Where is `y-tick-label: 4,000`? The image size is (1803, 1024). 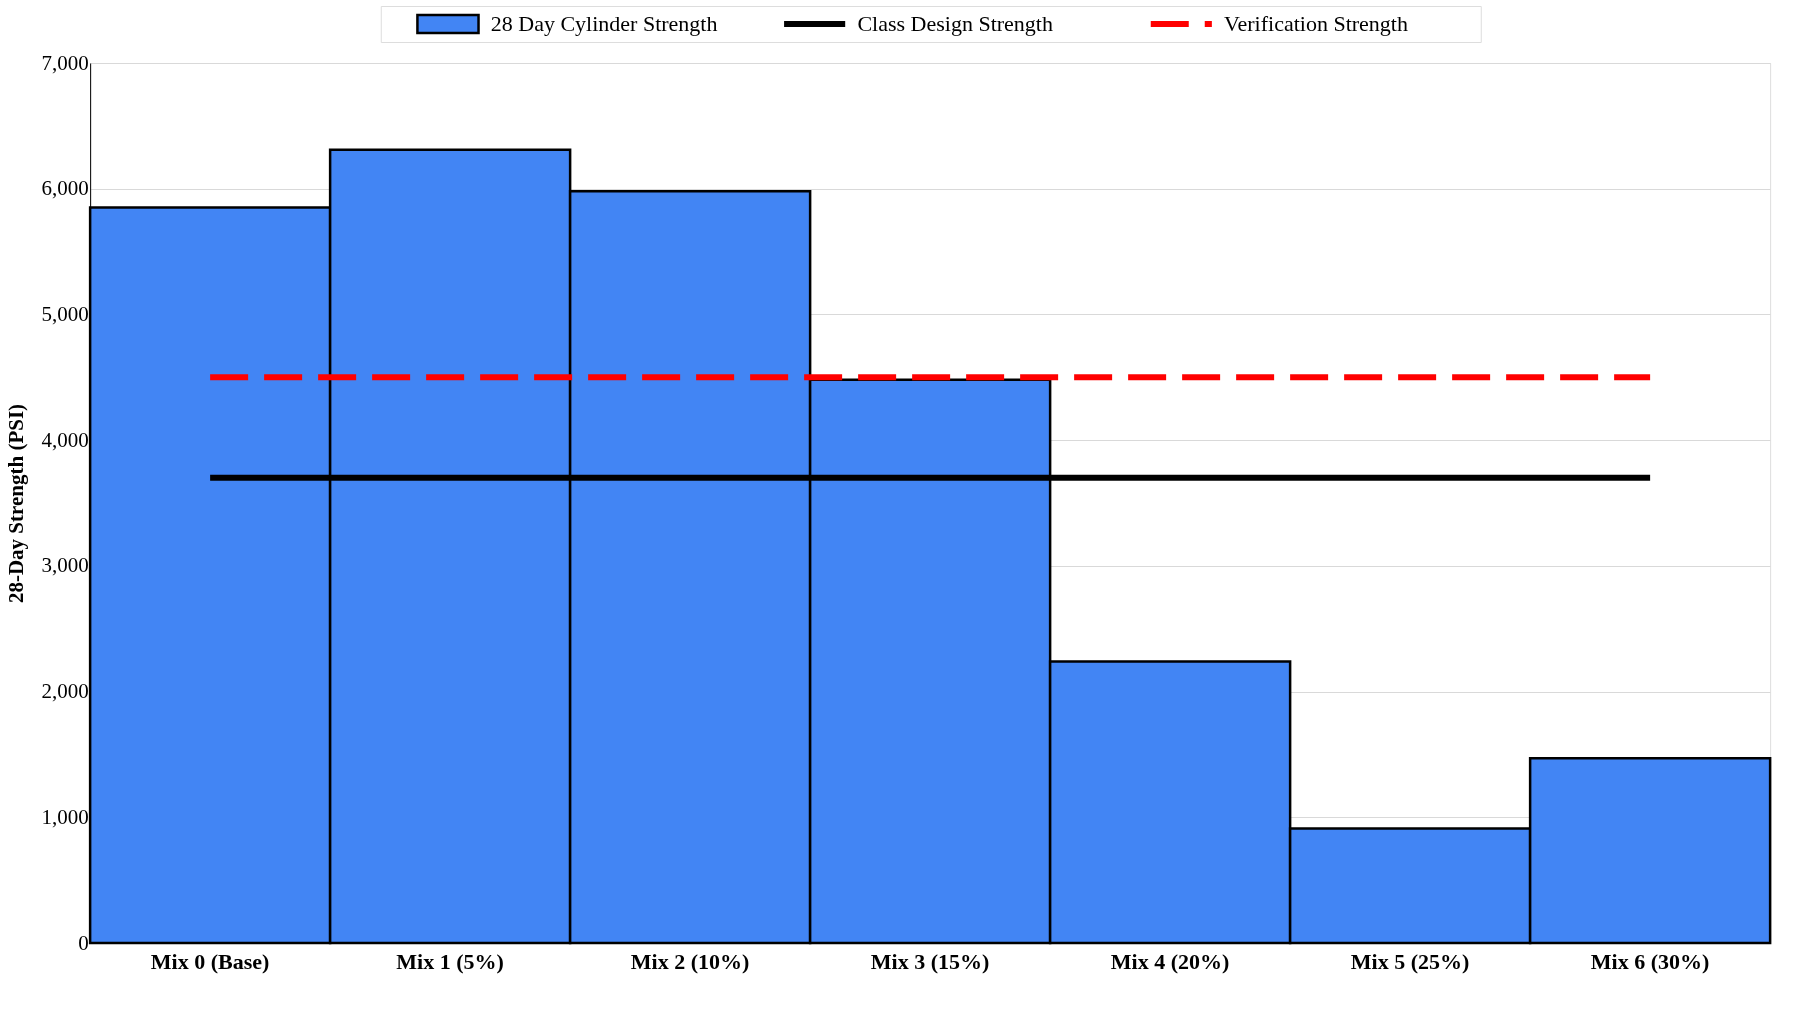
y-tick-label: 4,000 is located at coordinates (65, 439).